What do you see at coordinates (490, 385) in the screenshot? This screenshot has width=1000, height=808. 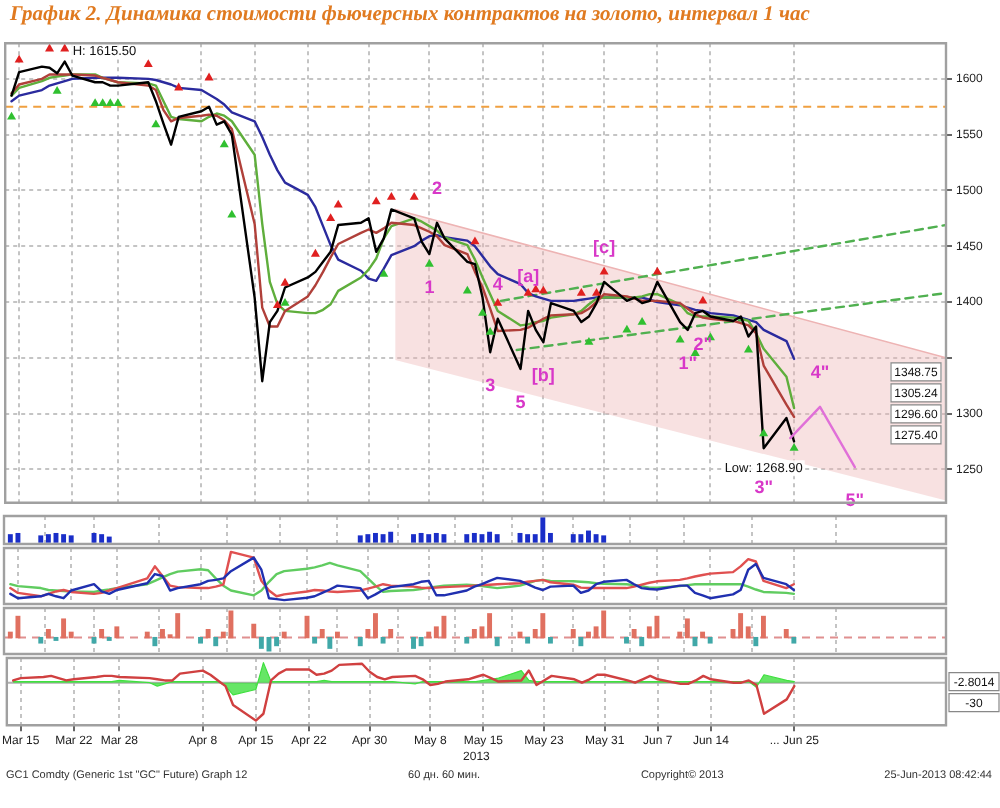 I see `annotation: 3` at bounding box center [490, 385].